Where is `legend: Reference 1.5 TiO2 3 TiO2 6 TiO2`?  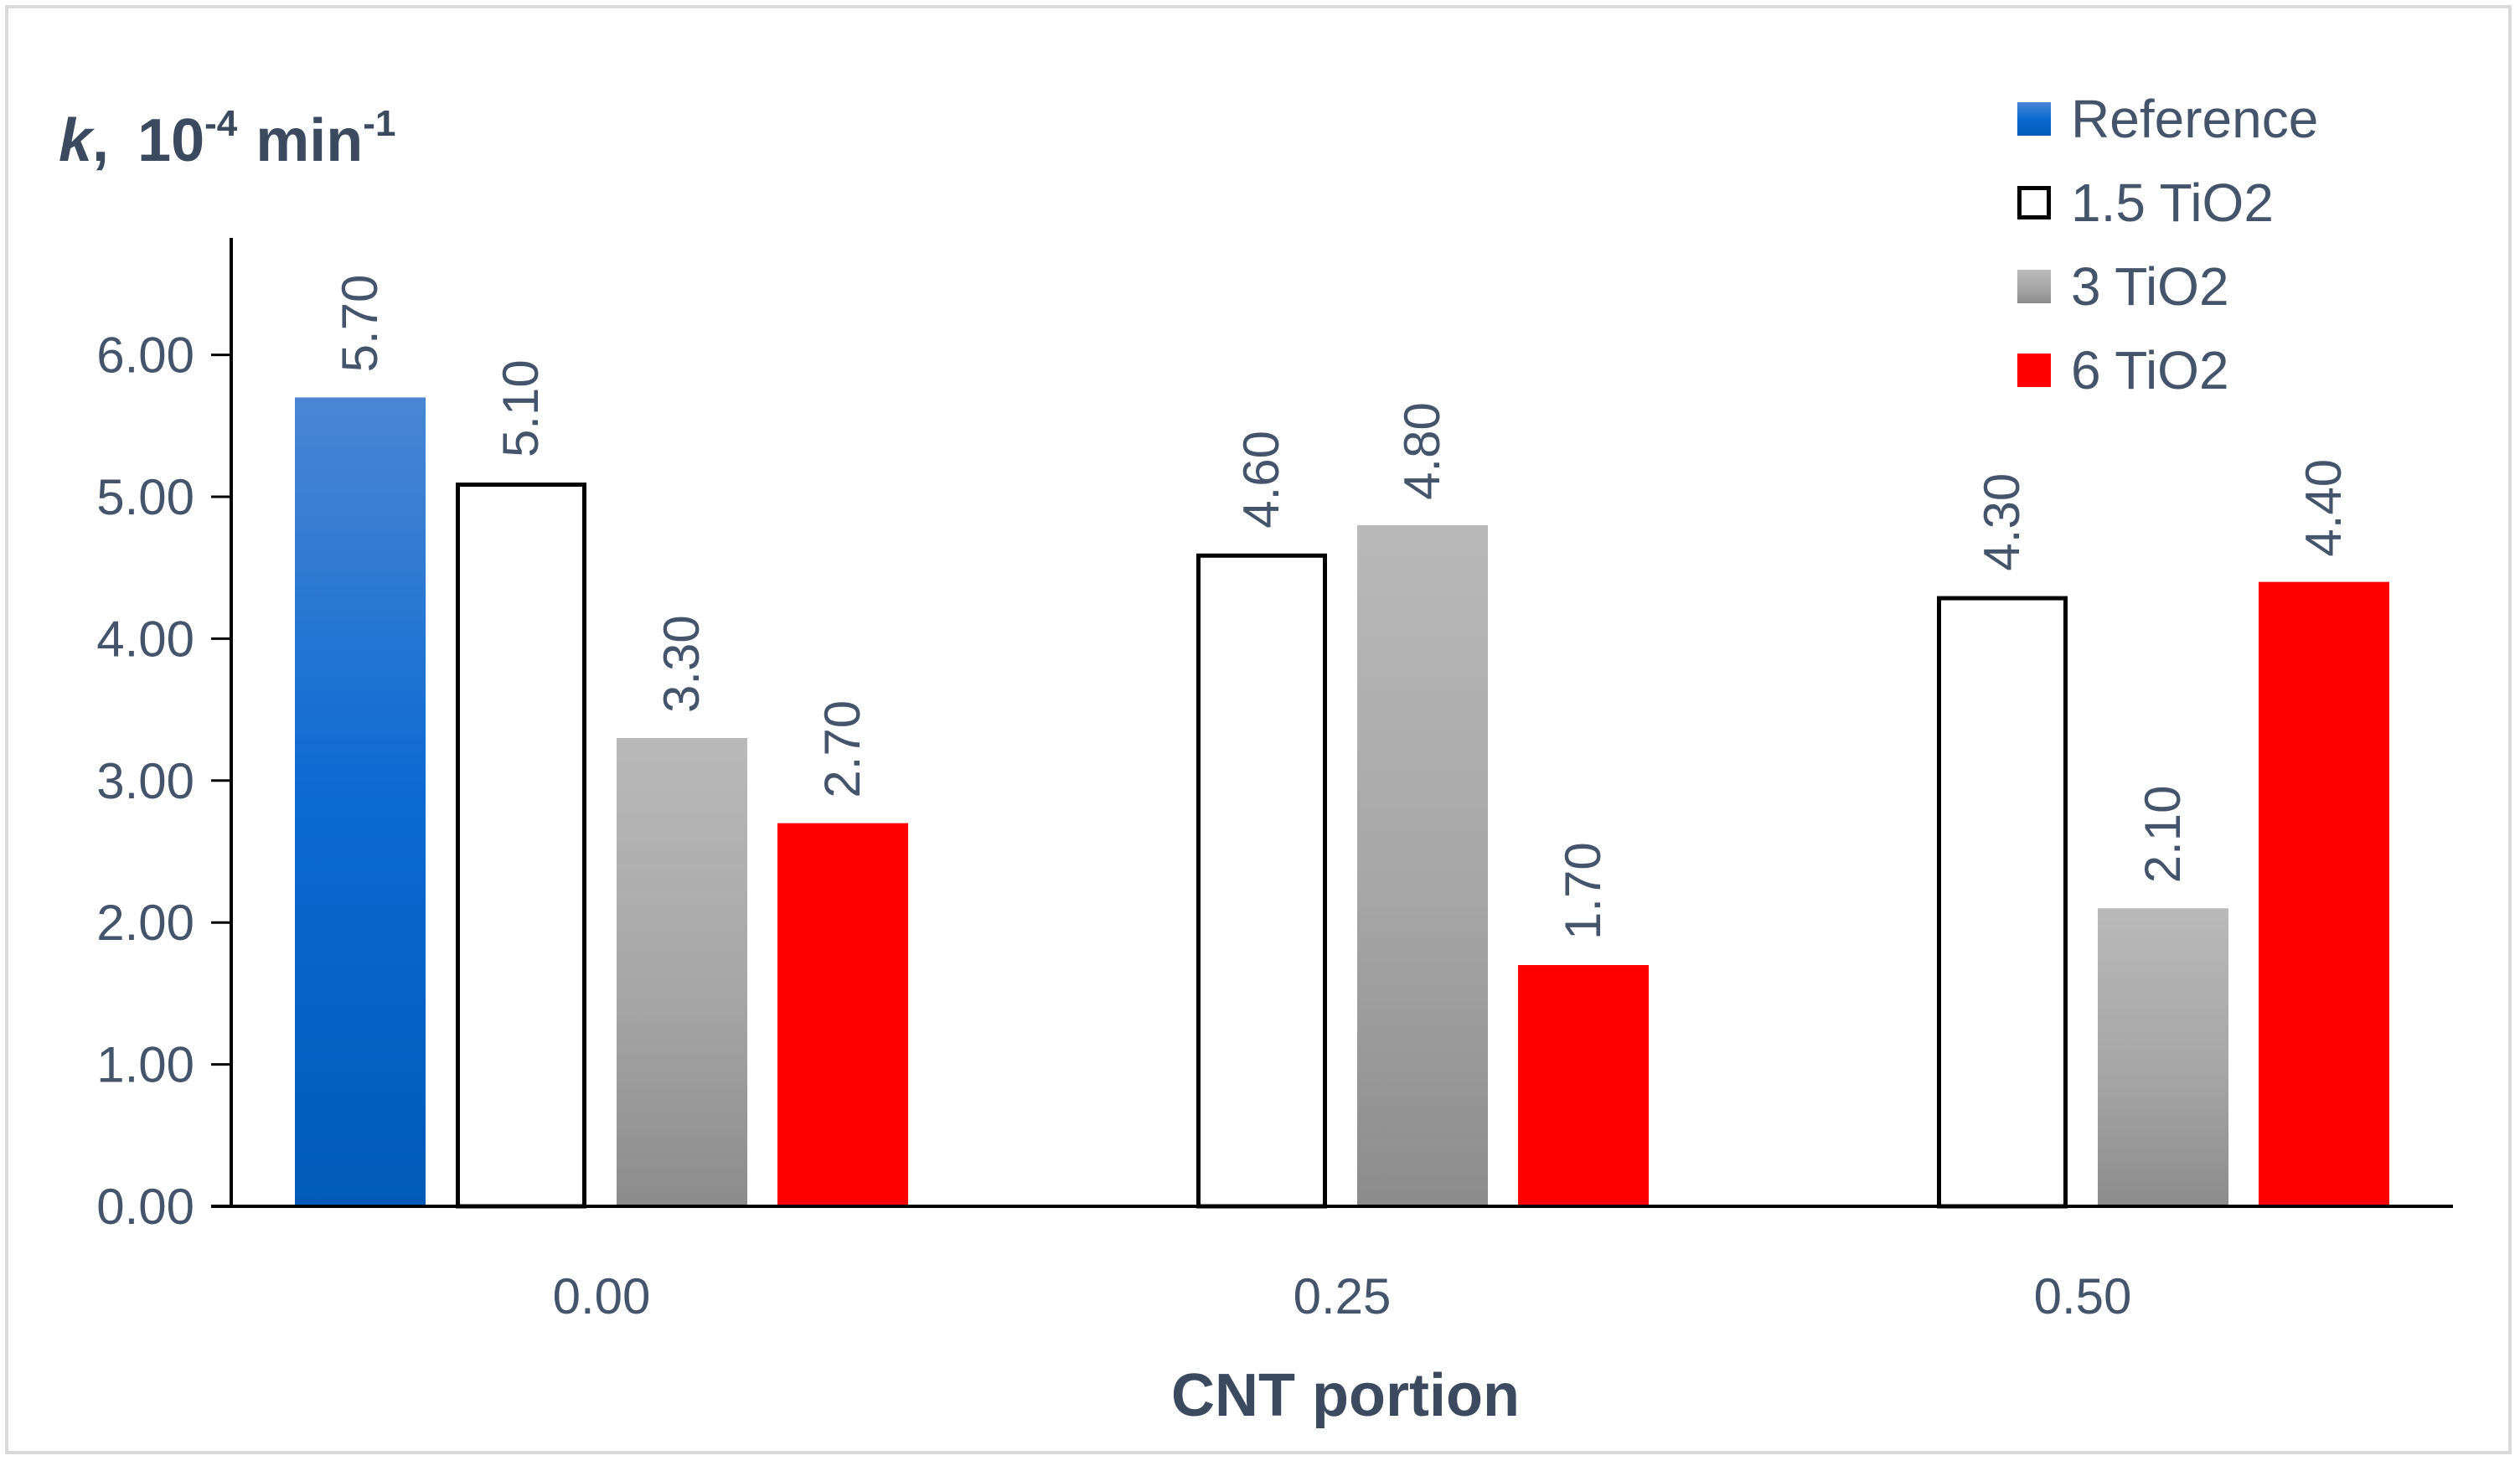
legend: Reference 1.5 TiO2 3 TiO2 6 TiO2 is located at coordinates (2167, 245).